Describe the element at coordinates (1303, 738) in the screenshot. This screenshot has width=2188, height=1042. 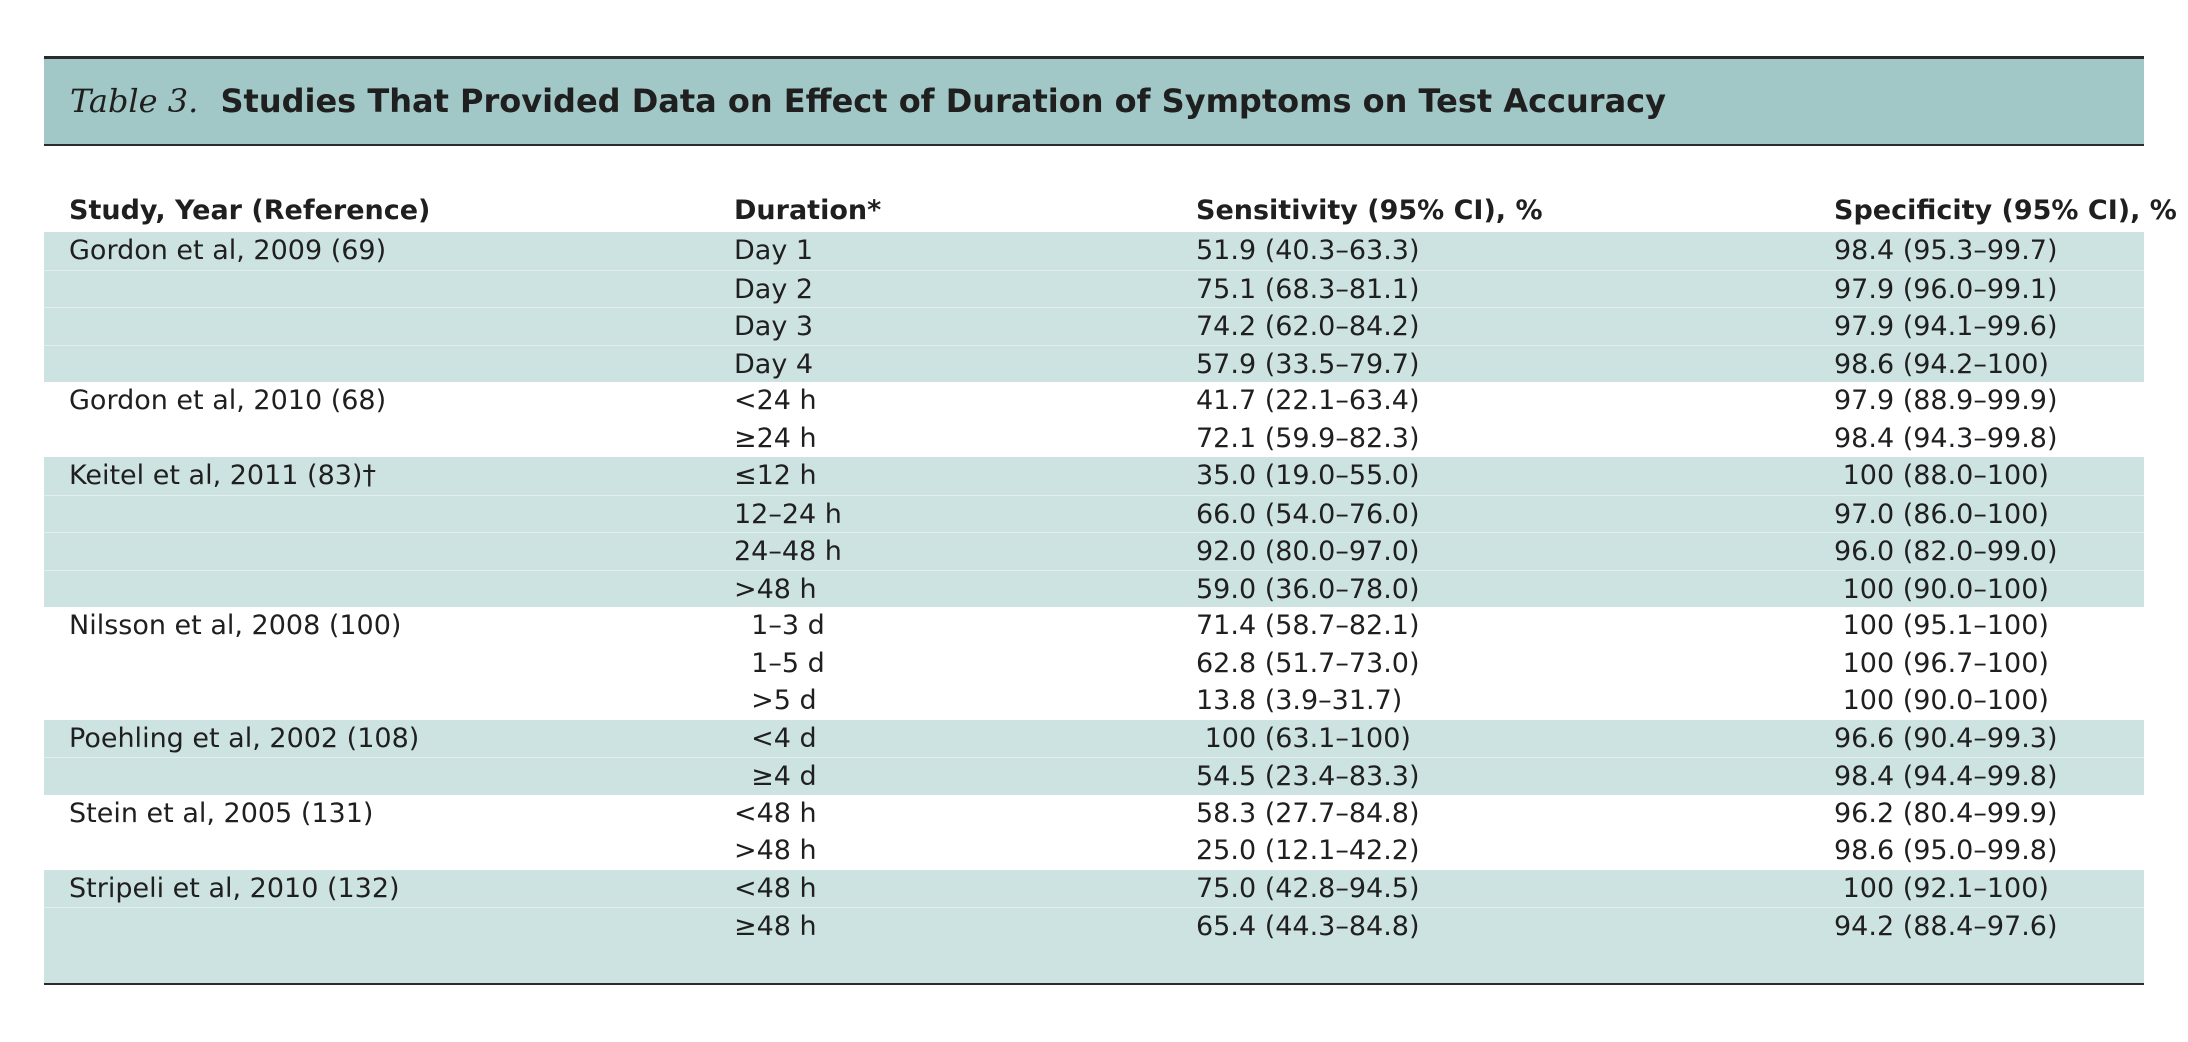
I see `cell-sensitivity: 100 (63.1–100)` at that location.